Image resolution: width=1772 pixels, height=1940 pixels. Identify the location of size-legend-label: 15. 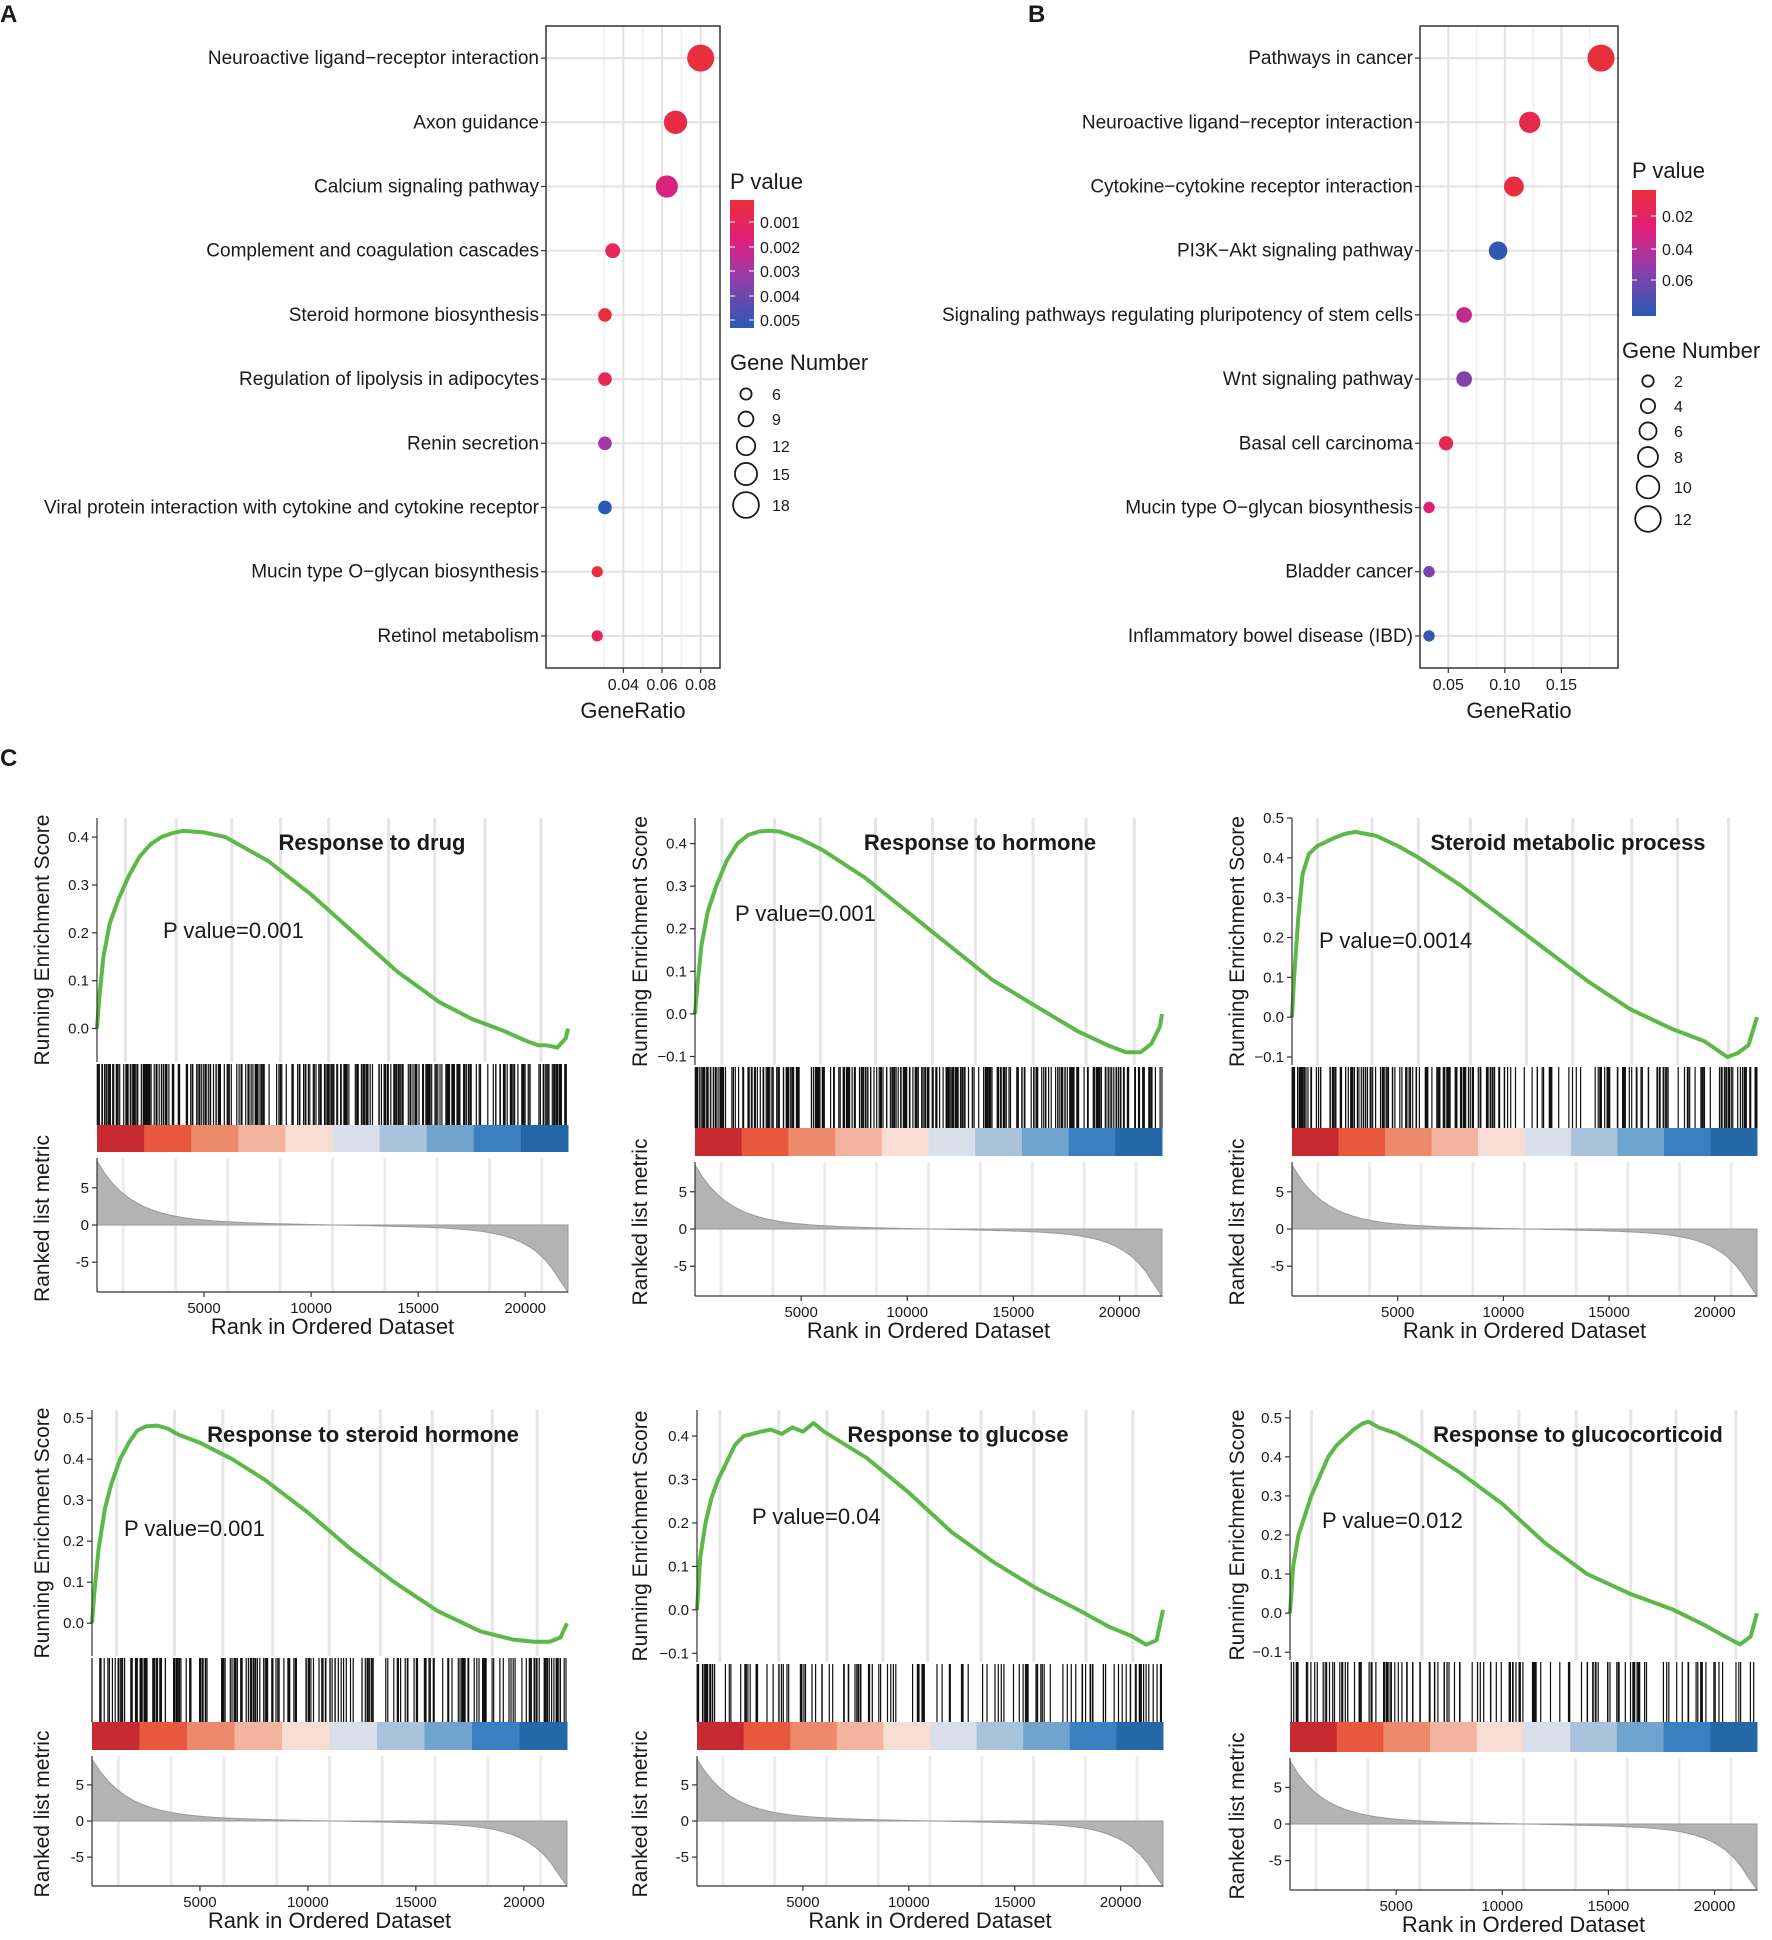
(781, 475).